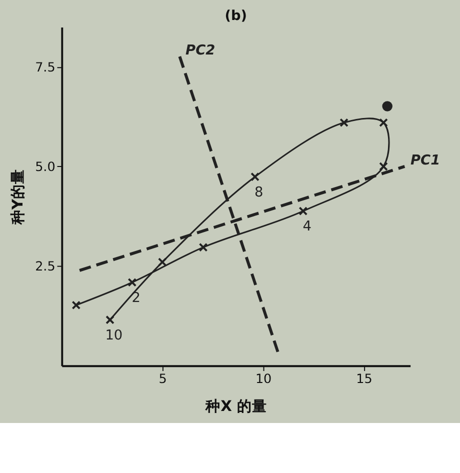 Image resolution: width=460 pixels, height=473 pixels. Describe the element at coordinates (425, 160) in the screenshot. I see `series-label: PC1` at that location.